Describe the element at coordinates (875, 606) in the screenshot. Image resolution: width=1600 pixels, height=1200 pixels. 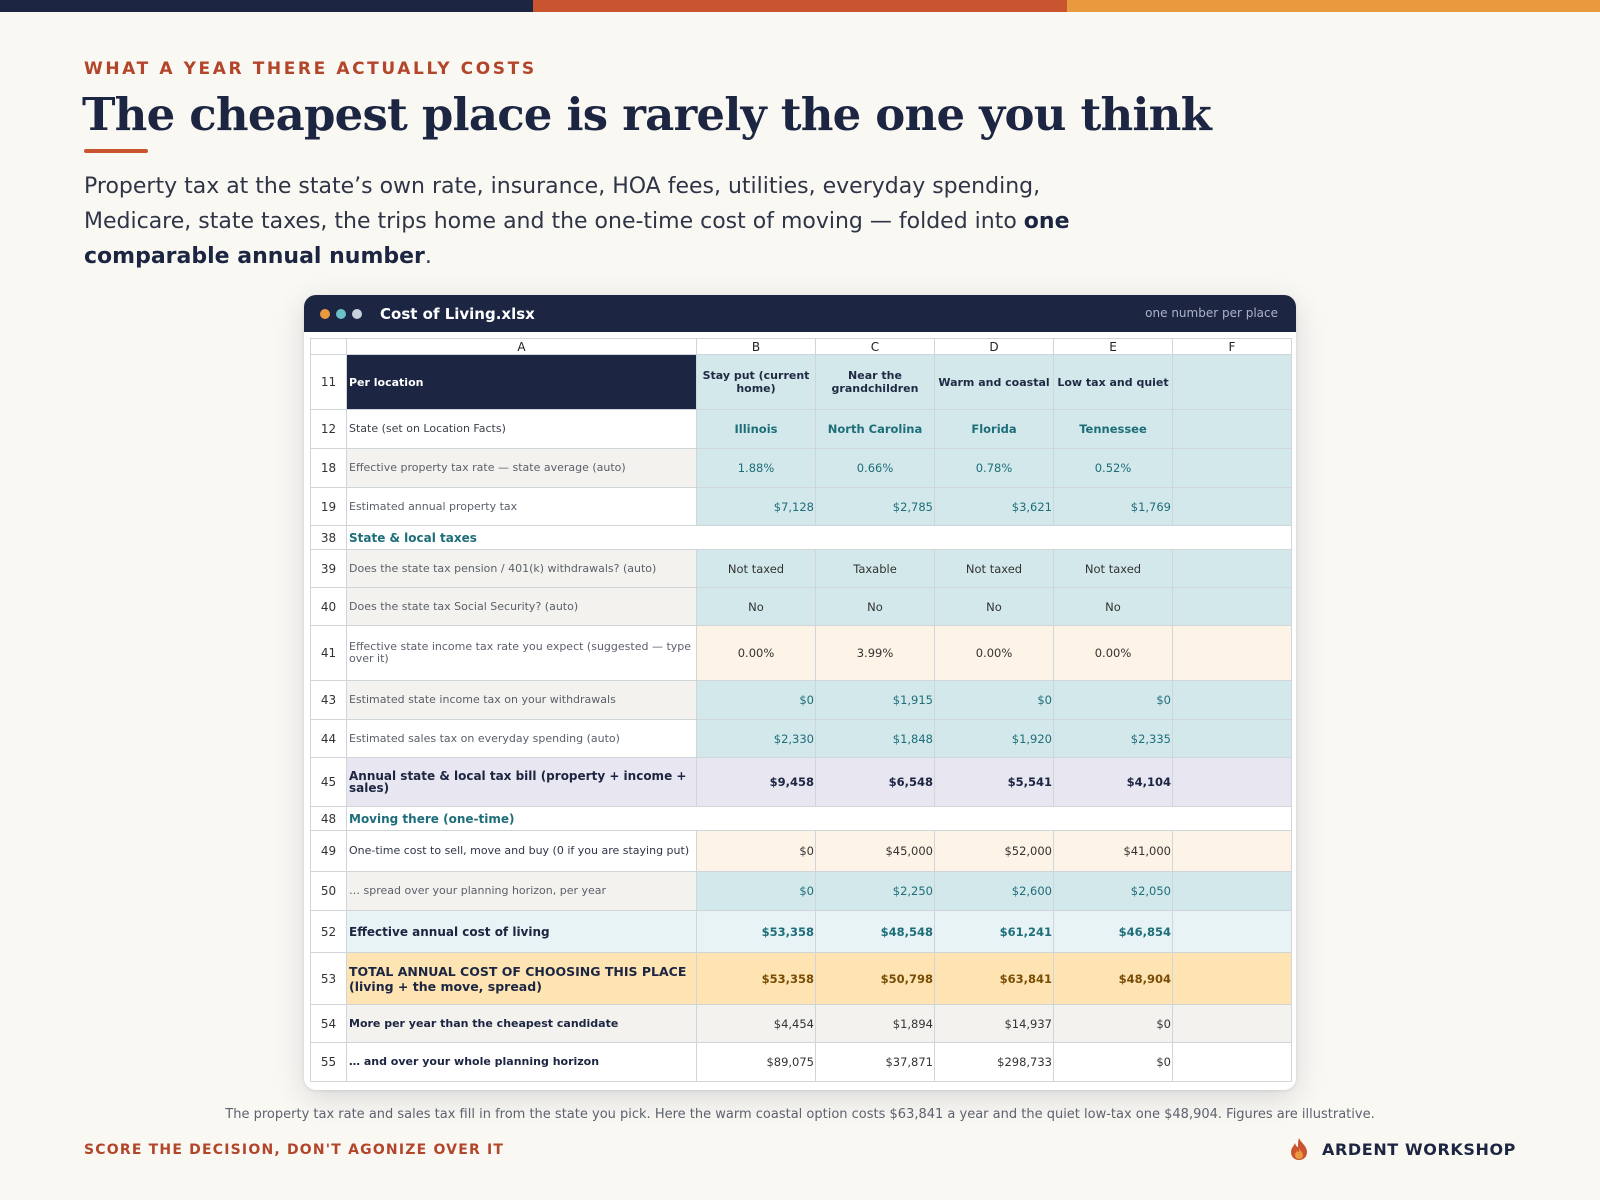
I see `cell-c: No` at that location.